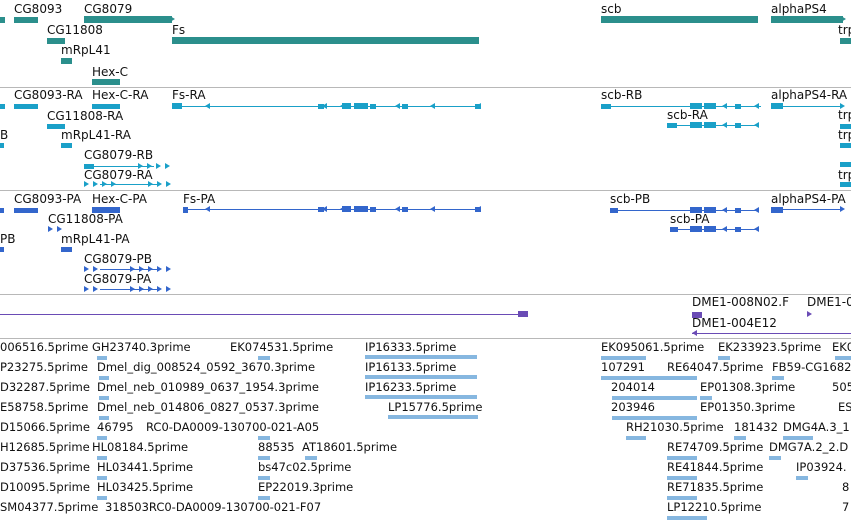  Describe the element at coordinates (807, 19) in the screenshot. I see `gene-bar-alphaps4` at that location.